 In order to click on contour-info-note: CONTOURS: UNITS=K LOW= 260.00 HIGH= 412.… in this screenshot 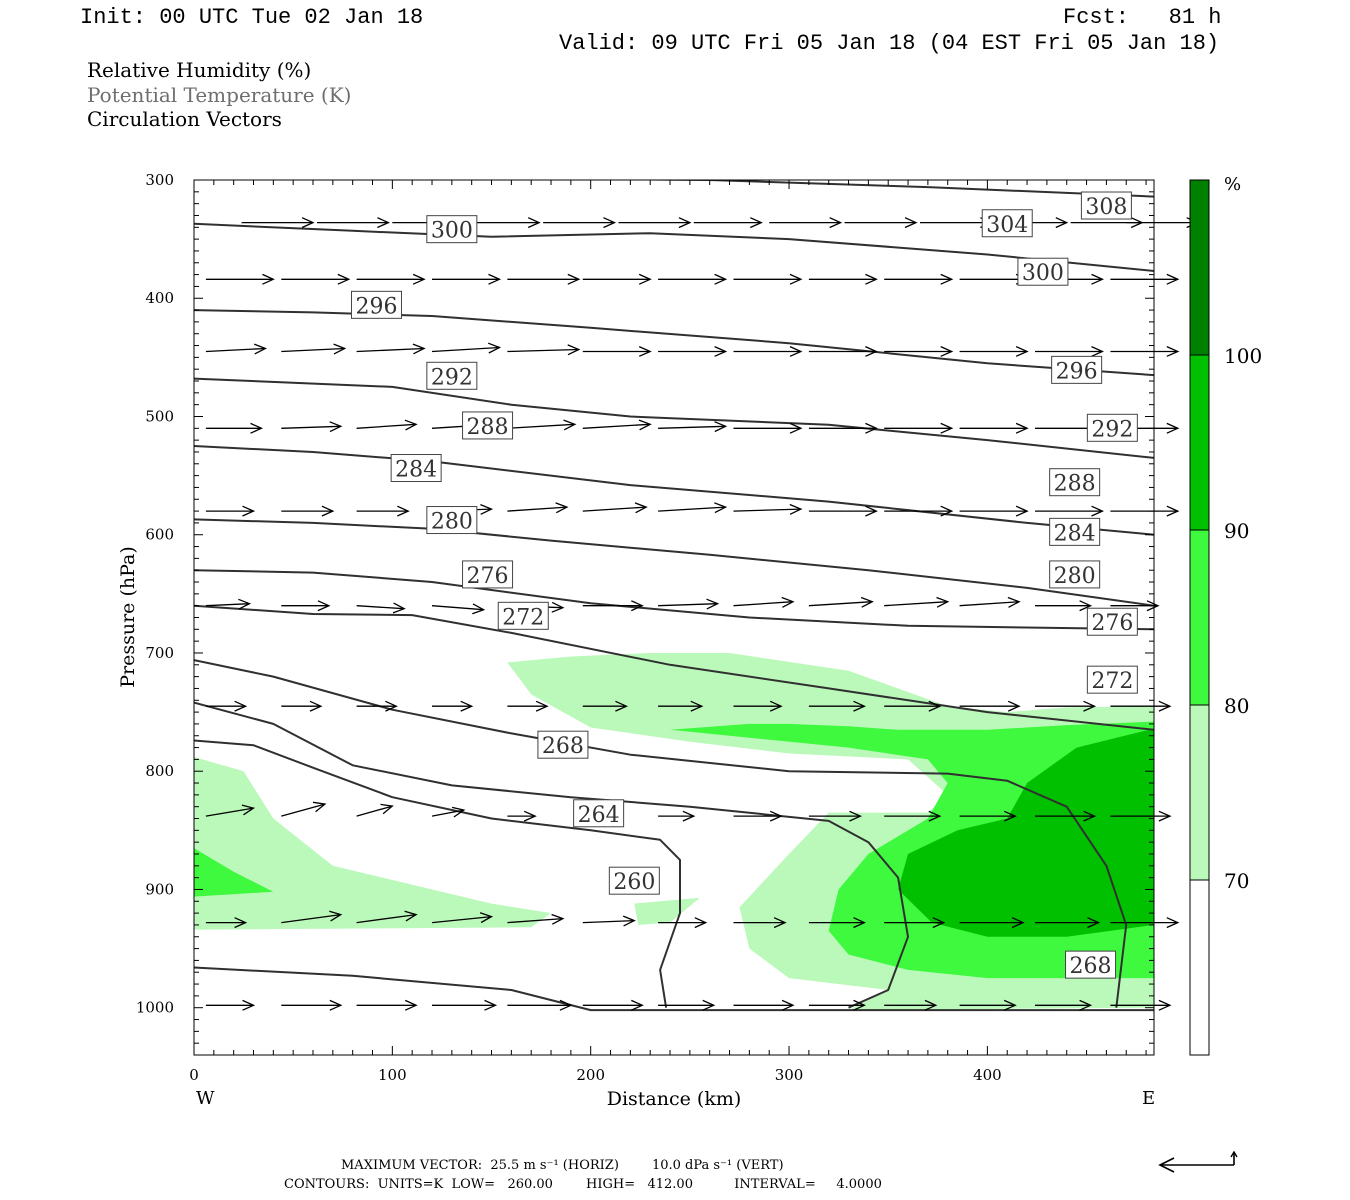, I will do `click(583, 1184)`.